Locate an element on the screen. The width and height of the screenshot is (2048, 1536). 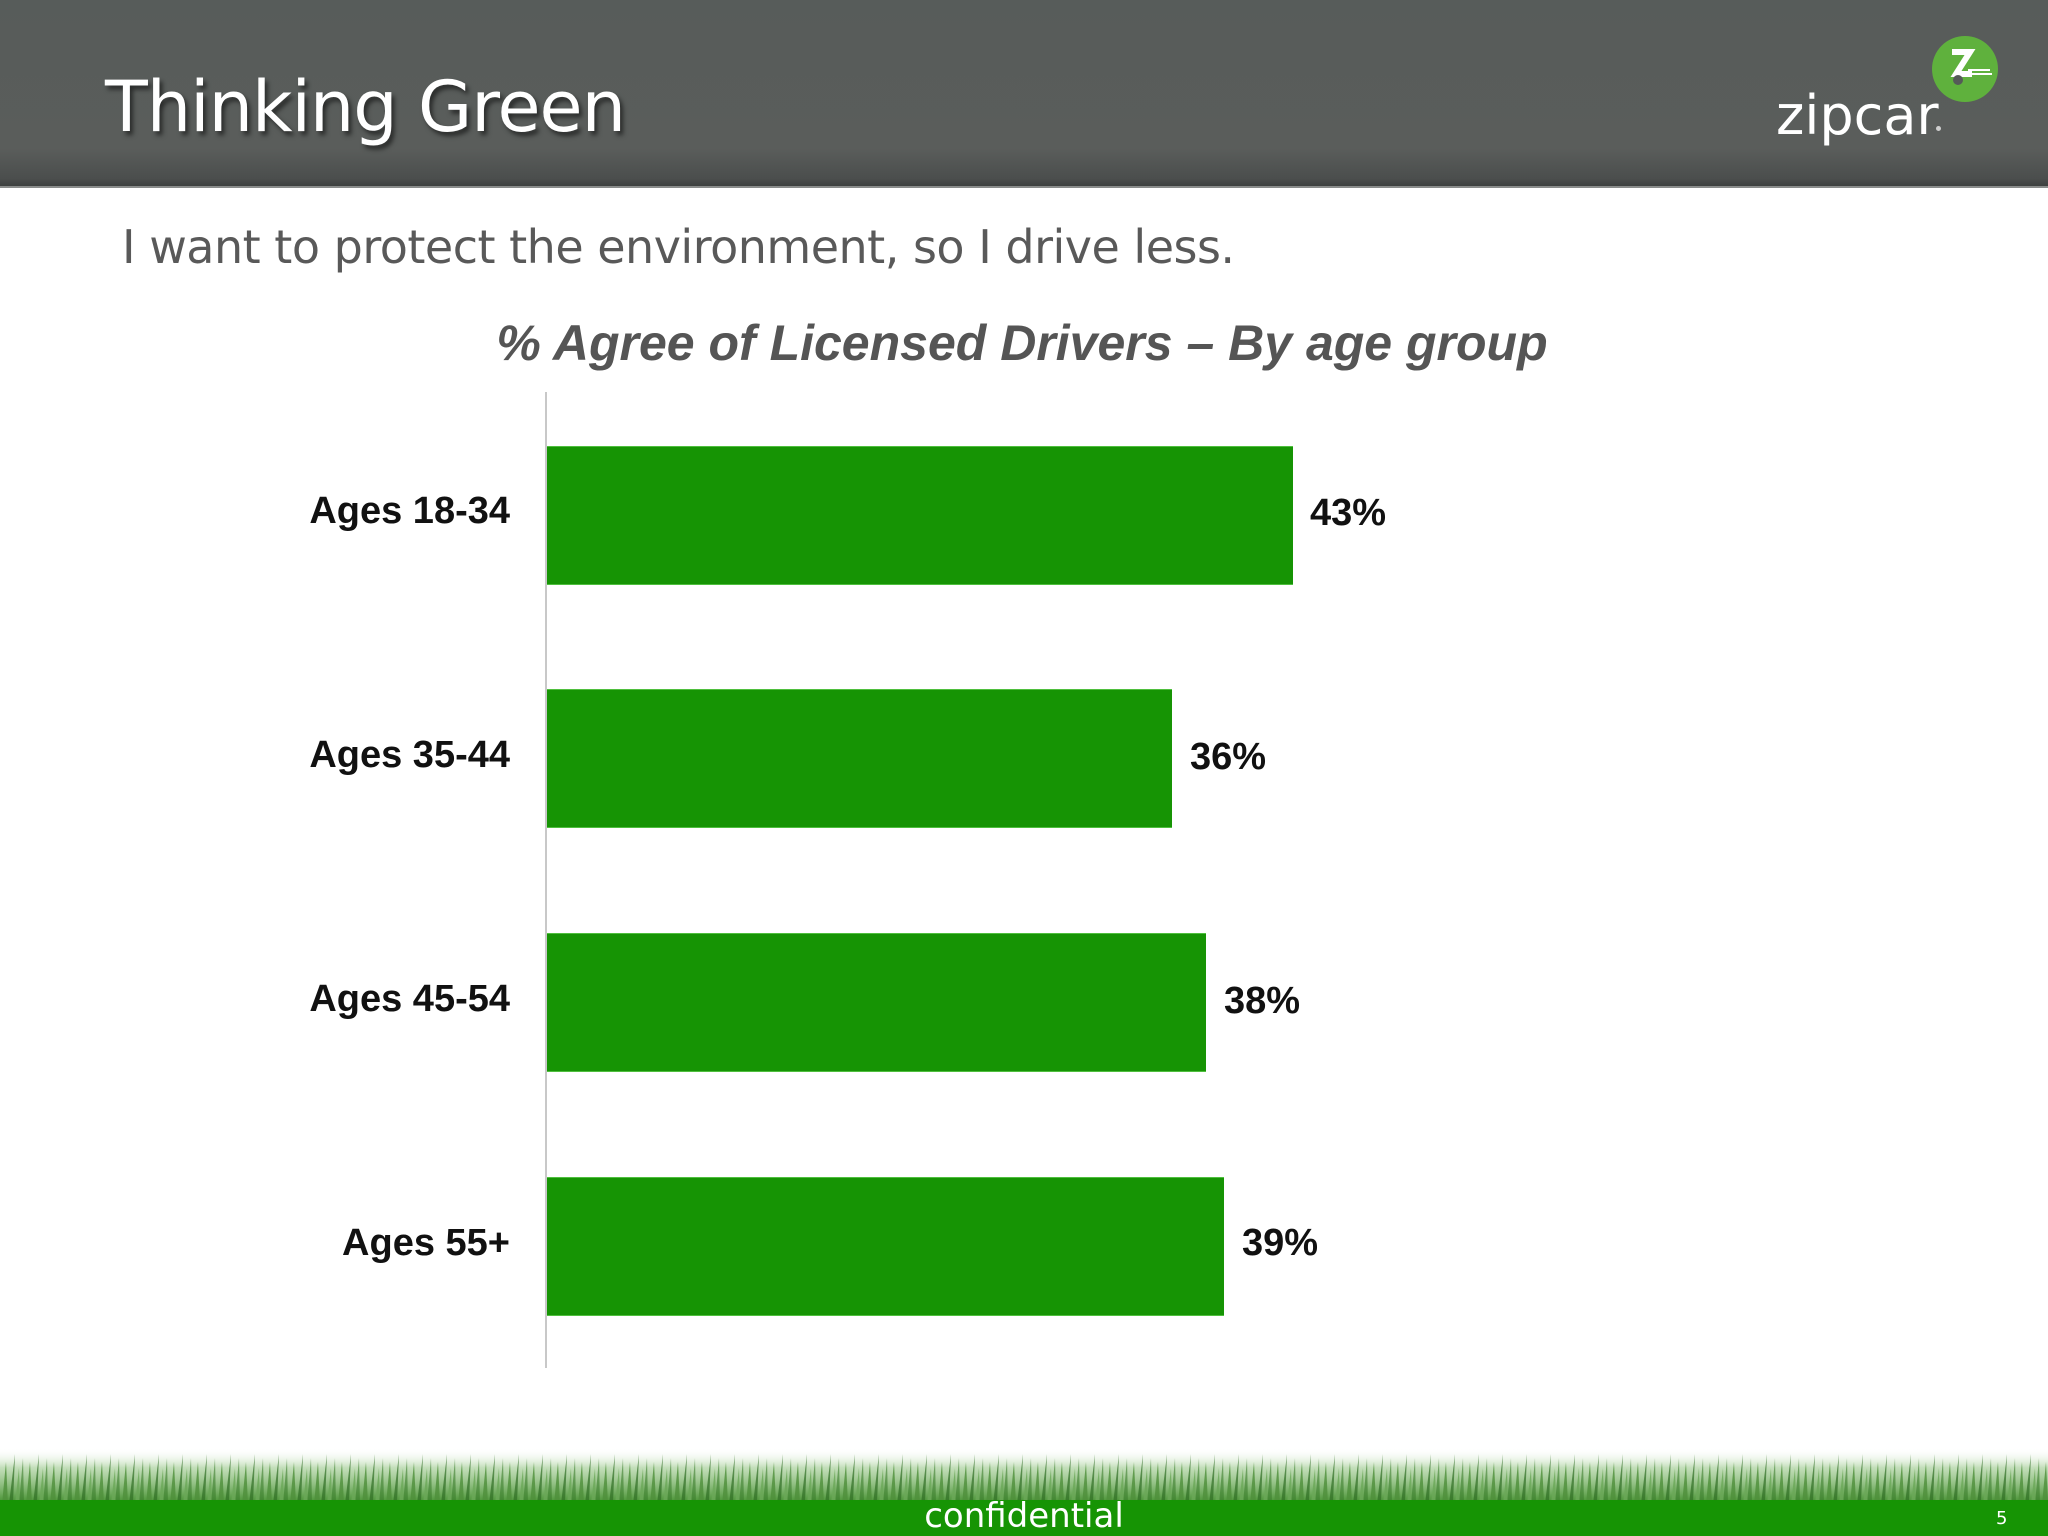
category-label: Ages 18-34 is located at coordinates (409, 511).